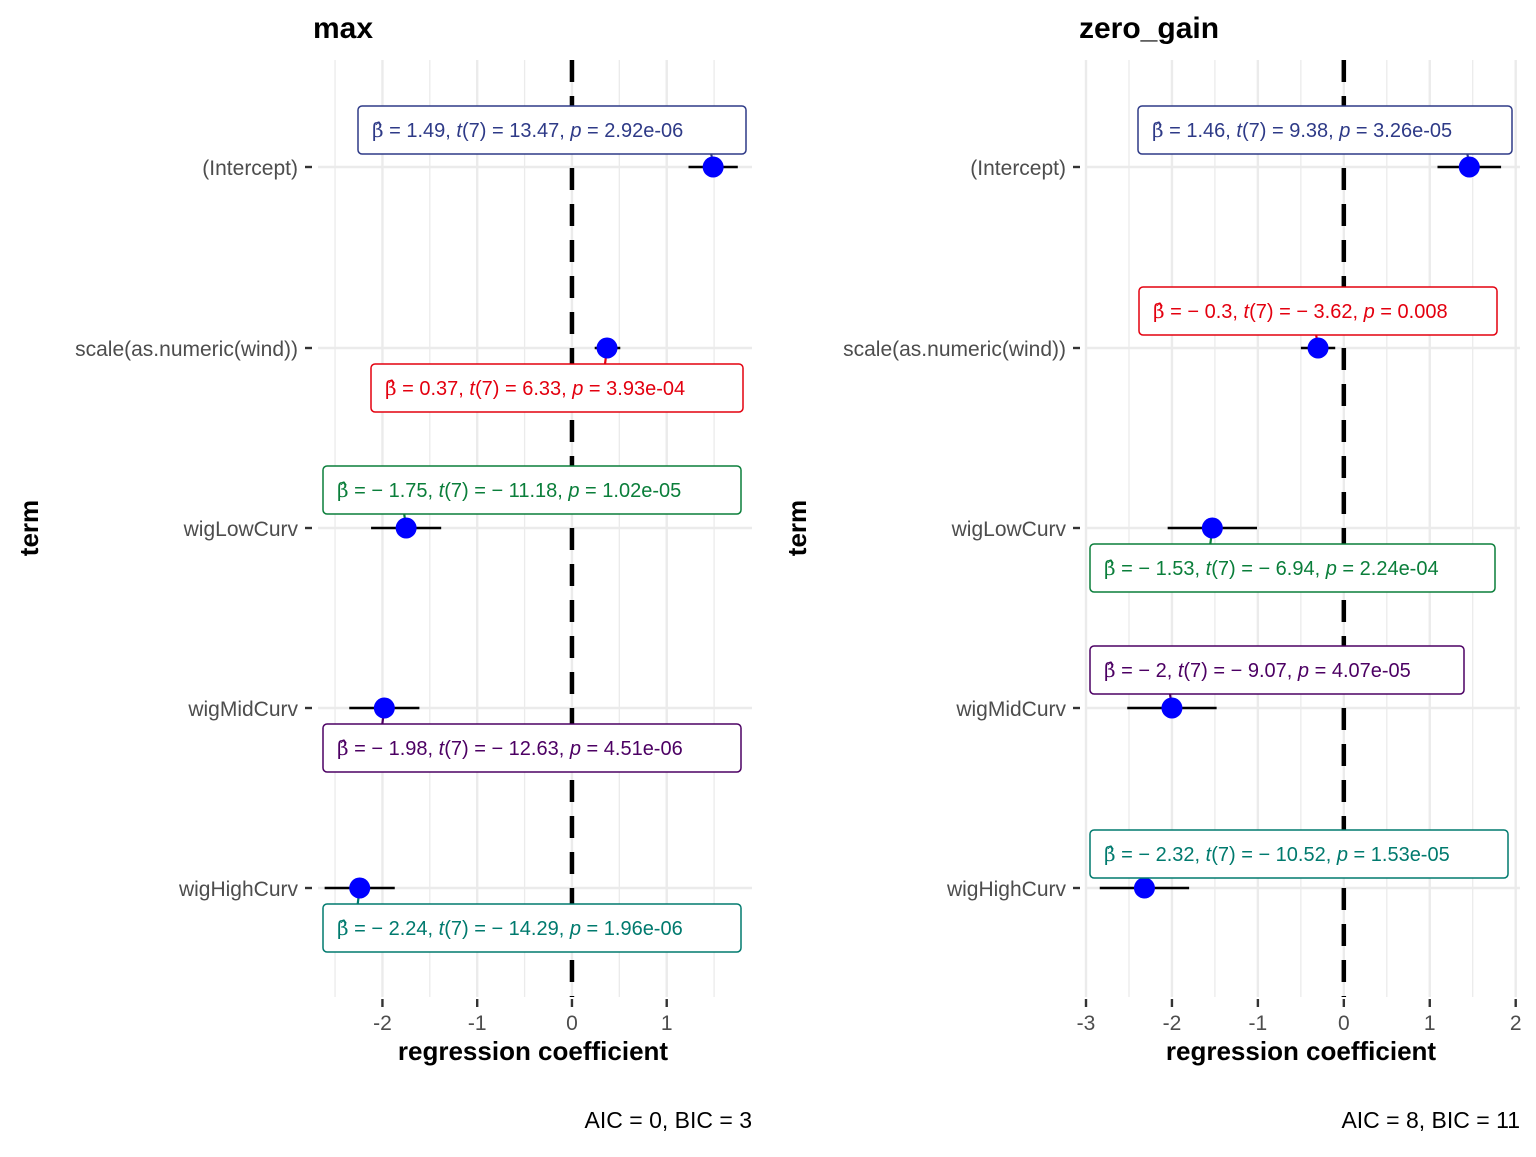  I want to click on model-caption: AIC = 8, BIC = 11, so click(1430, 1120).